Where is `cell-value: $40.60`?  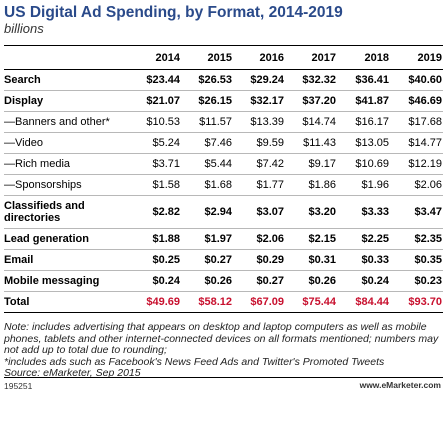 cell-value: $40.60 is located at coordinates (416, 80).